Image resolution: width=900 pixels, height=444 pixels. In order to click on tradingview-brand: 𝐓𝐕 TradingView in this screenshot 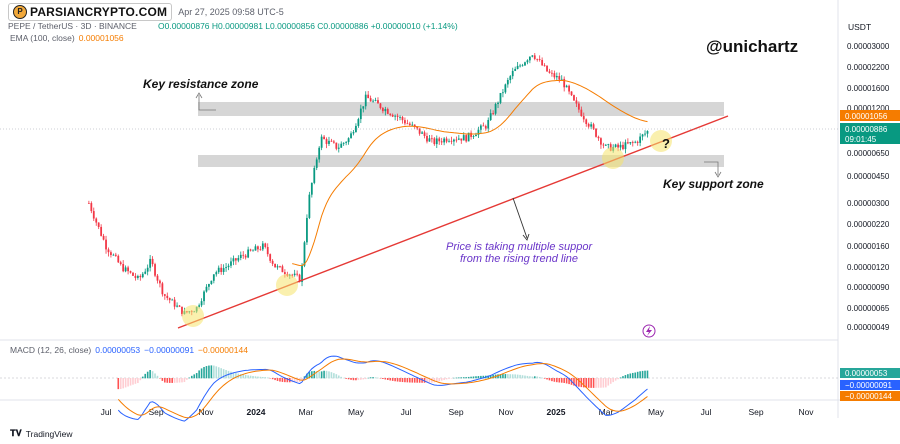, I will do `click(41, 433)`.